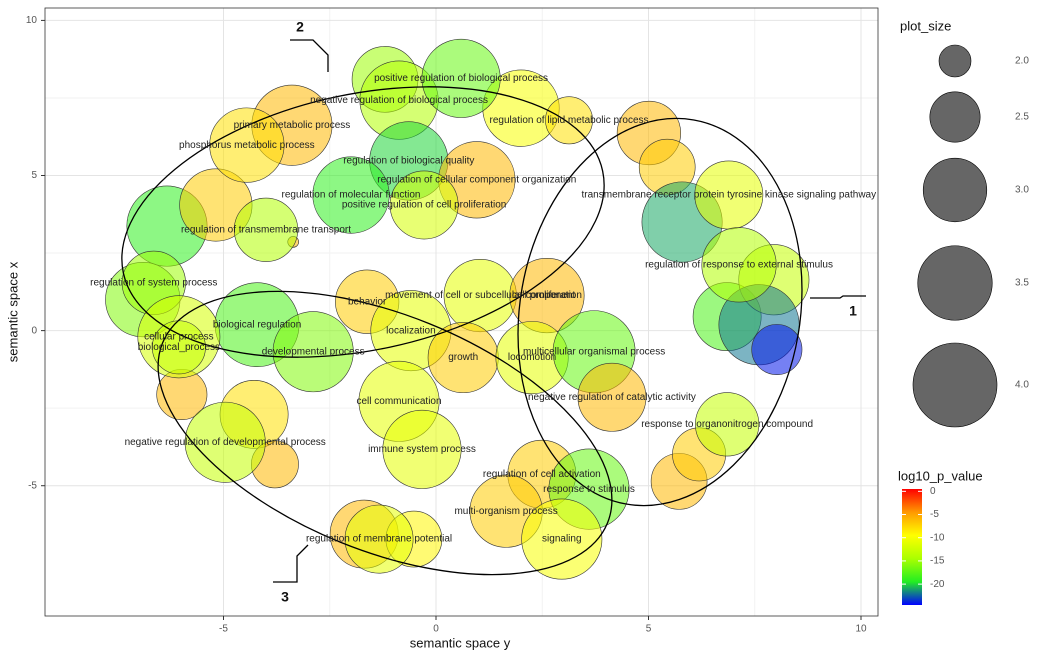 This screenshot has width=1047, height=658. What do you see at coordinates (408, 161) in the screenshot?
I see `bubble-label: regulation of biological quality` at bounding box center [408, 161].